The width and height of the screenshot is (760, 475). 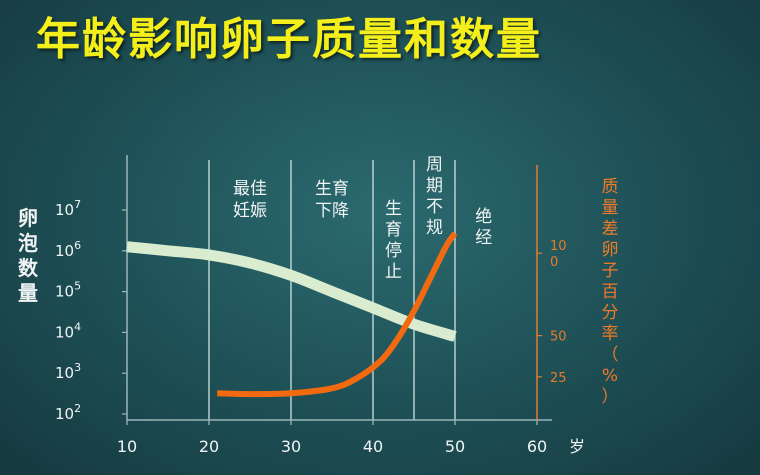 I want to click on x-axis-label: 岁, so click(x=577, y=446).